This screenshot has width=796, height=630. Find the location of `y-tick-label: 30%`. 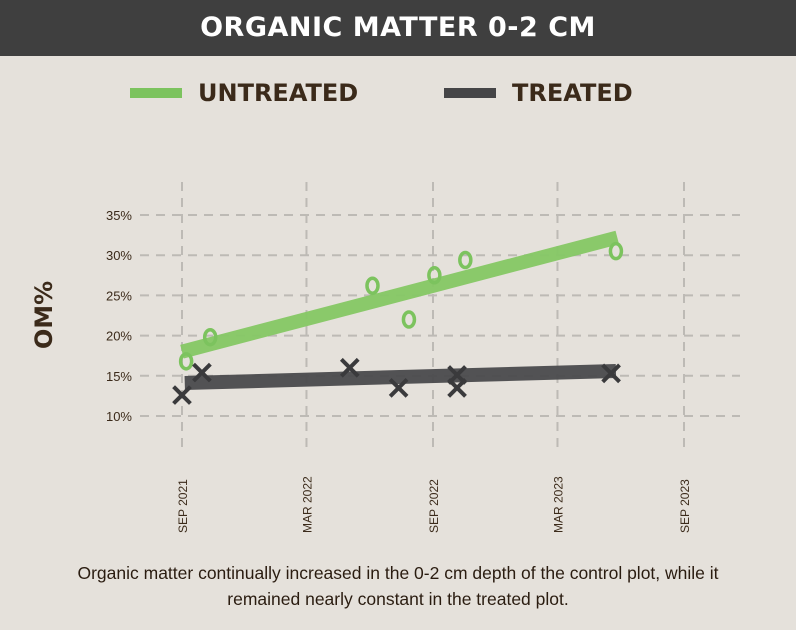

y-tick-label: 30% is located at coordinates (119, 255).